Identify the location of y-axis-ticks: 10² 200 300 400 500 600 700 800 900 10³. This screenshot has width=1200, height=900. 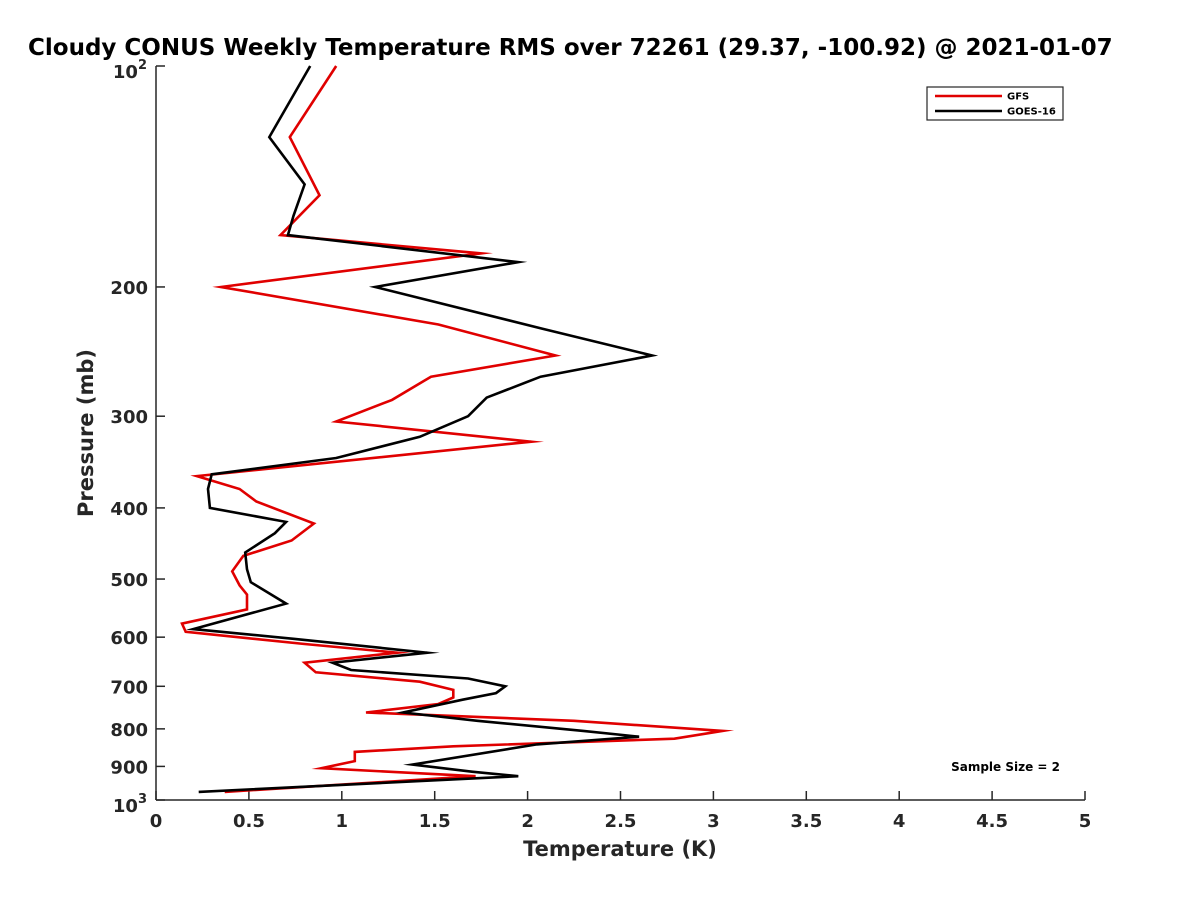
(137, 437).